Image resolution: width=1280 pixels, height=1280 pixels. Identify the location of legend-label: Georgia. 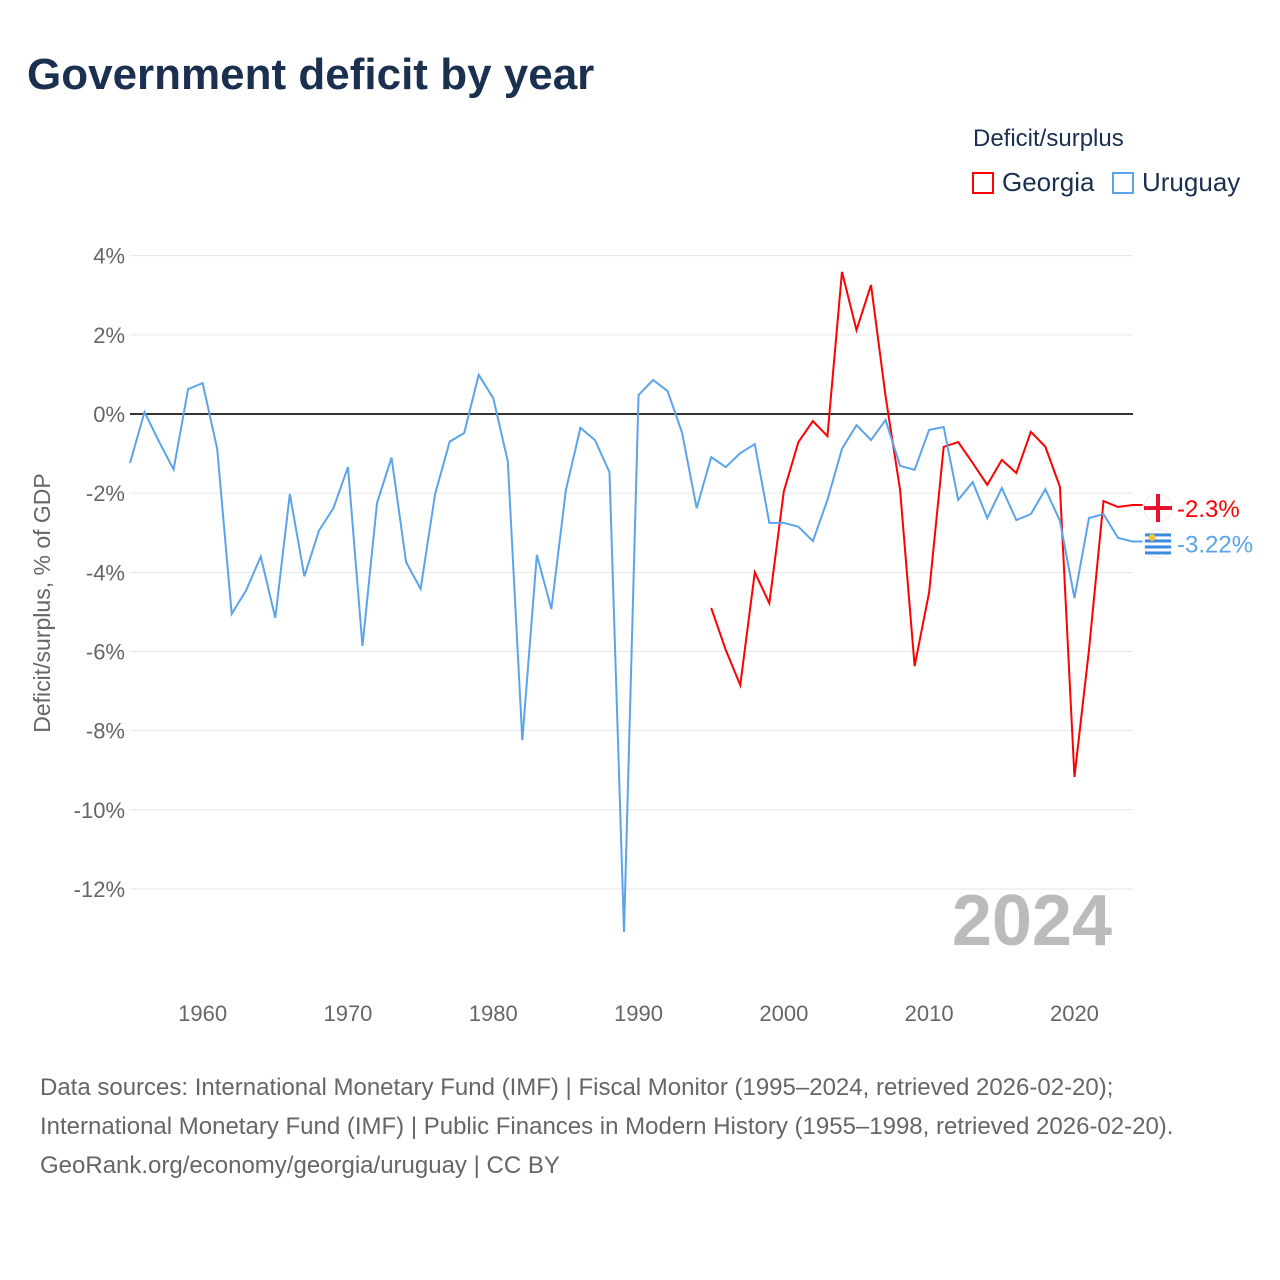
(1048, 182).